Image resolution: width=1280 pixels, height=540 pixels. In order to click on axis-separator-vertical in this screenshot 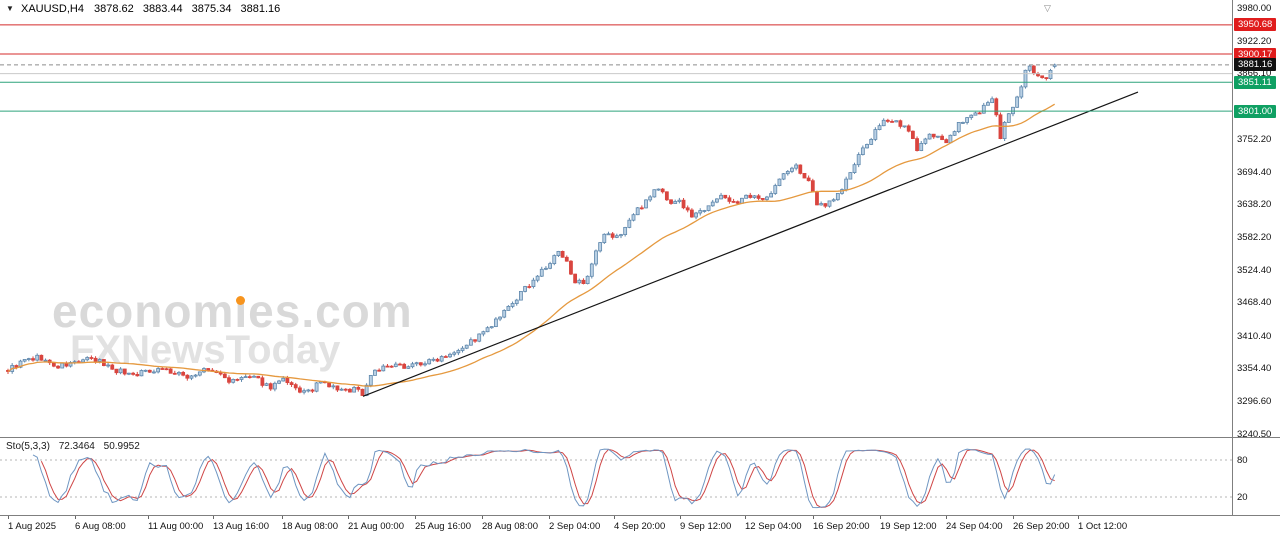, I will do `click(1232, 257)`.